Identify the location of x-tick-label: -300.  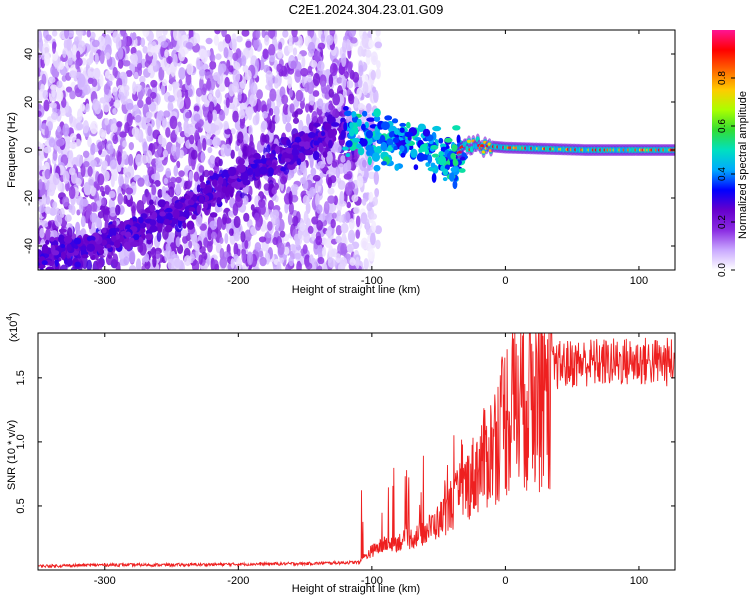
(105, 281).